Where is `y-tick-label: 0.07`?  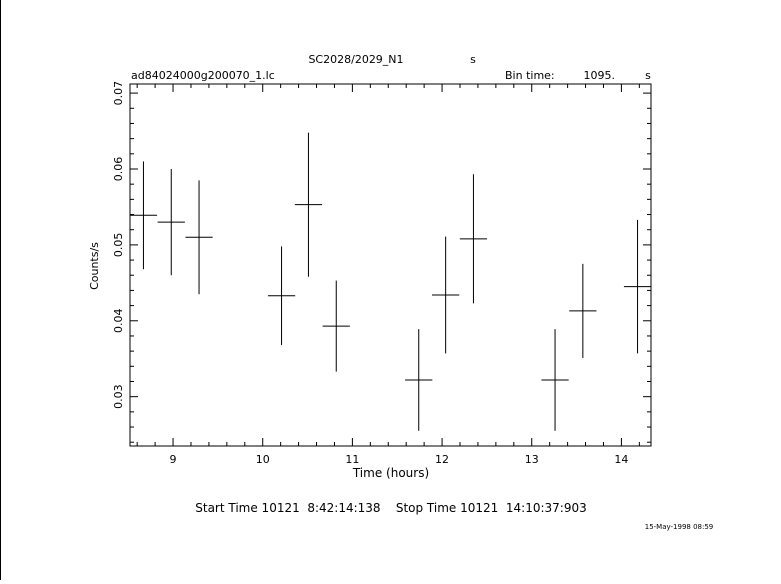 y-tick-label: 0.07 is located at coordinates (118, 93).